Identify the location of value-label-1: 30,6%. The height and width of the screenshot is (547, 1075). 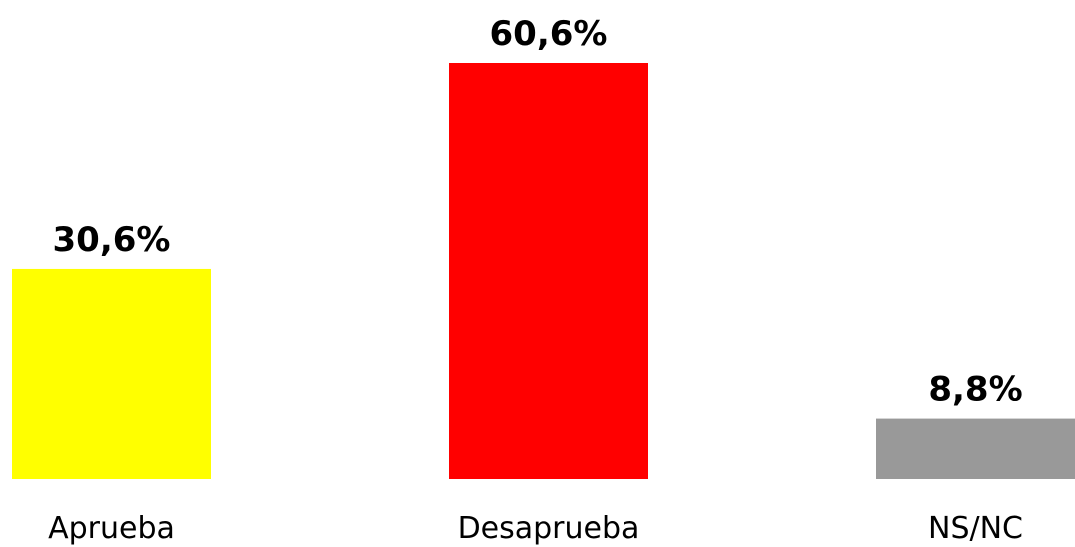
(112, 240).